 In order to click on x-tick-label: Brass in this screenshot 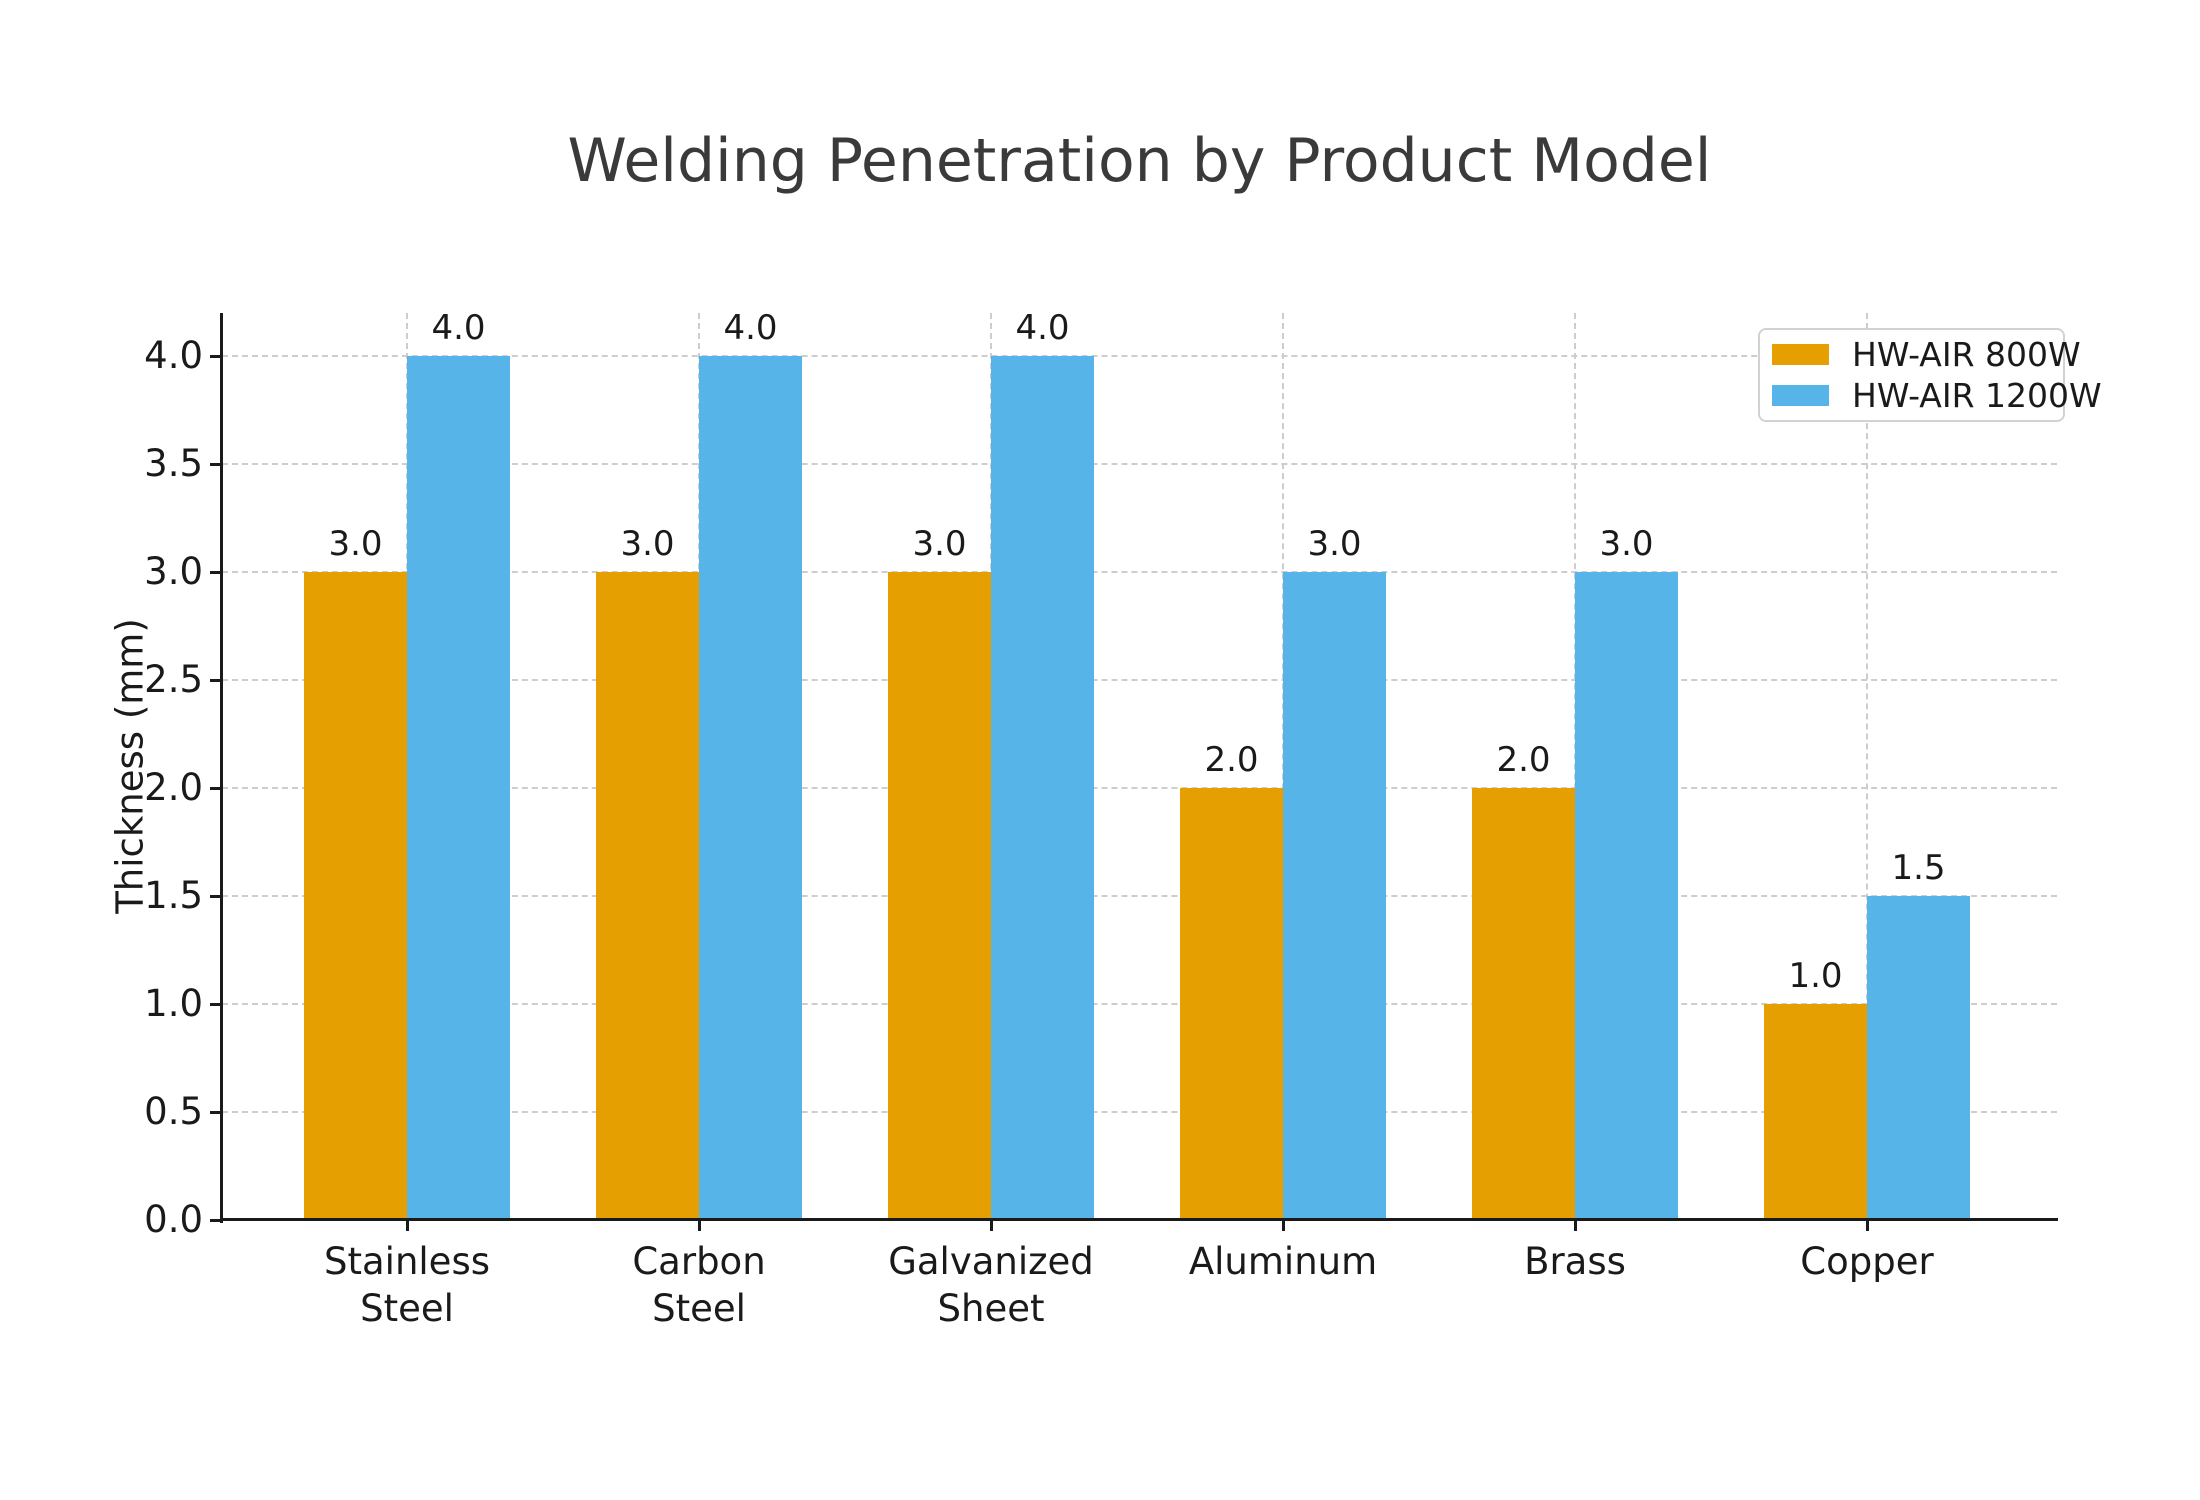, I will do `click(1575, 1261)`.